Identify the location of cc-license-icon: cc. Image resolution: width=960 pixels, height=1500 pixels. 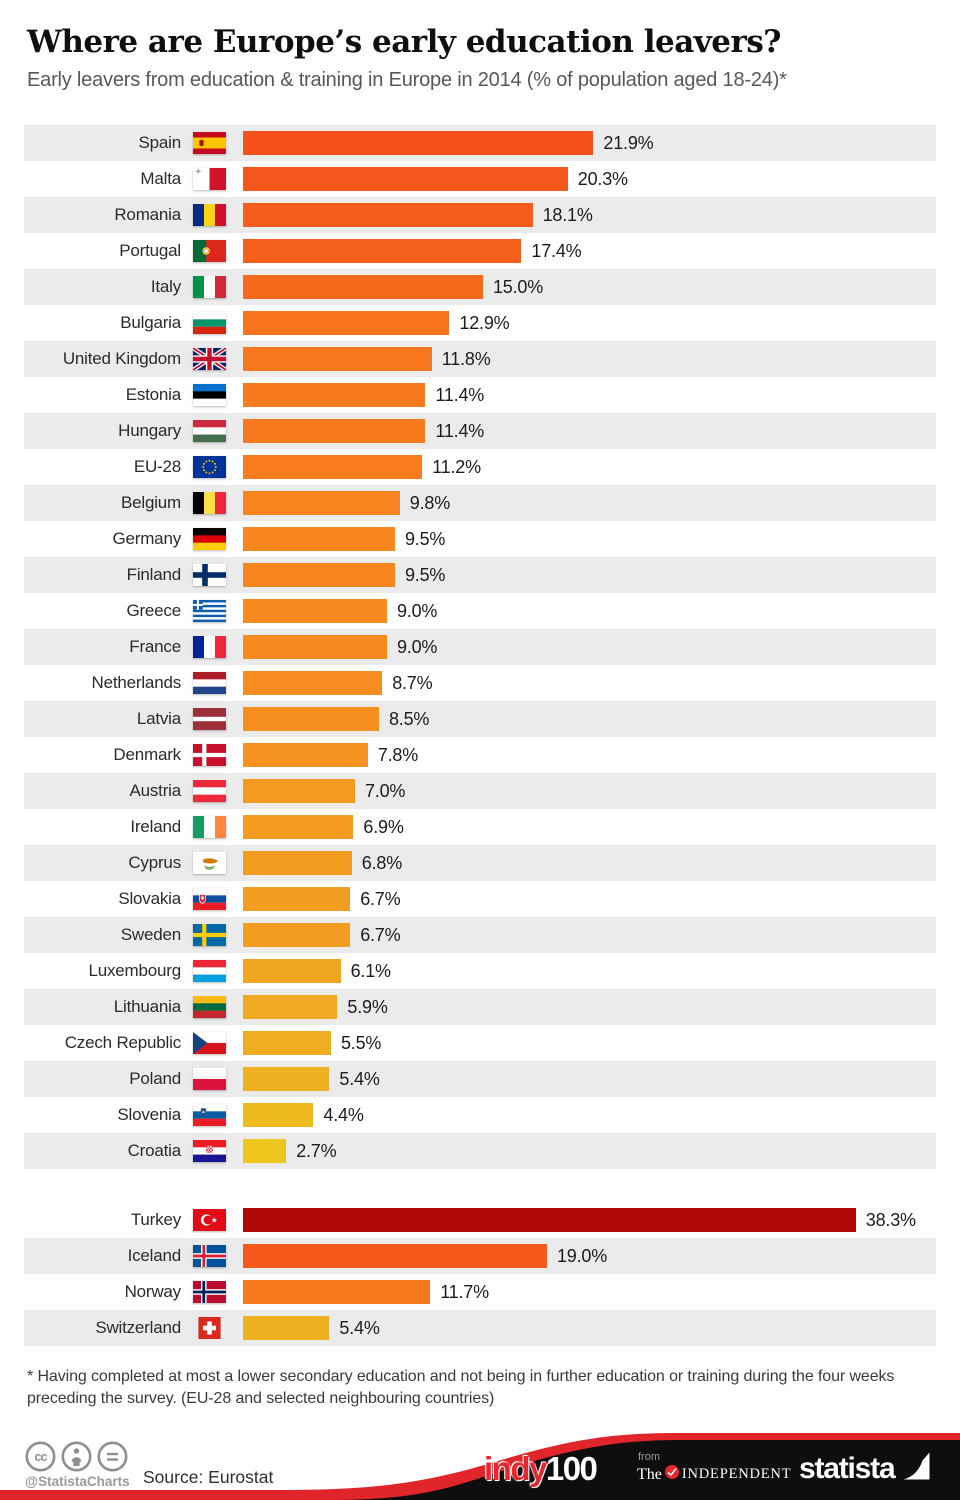
(40, 1459).